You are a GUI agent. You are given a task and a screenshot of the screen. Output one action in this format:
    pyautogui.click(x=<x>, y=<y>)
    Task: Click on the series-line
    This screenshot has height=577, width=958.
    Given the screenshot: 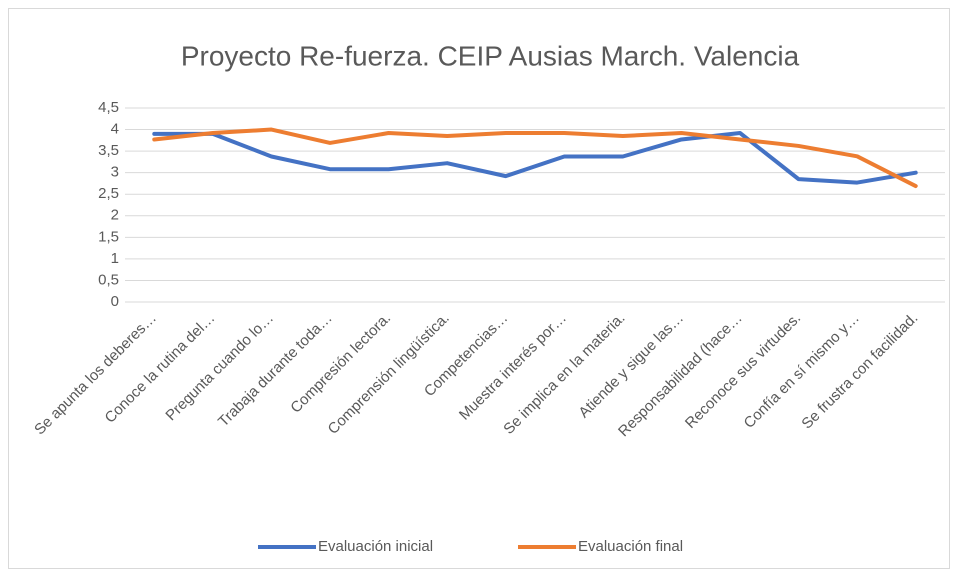 What is the action you would take?
    pyautogui.click(x=535, y=158)
    